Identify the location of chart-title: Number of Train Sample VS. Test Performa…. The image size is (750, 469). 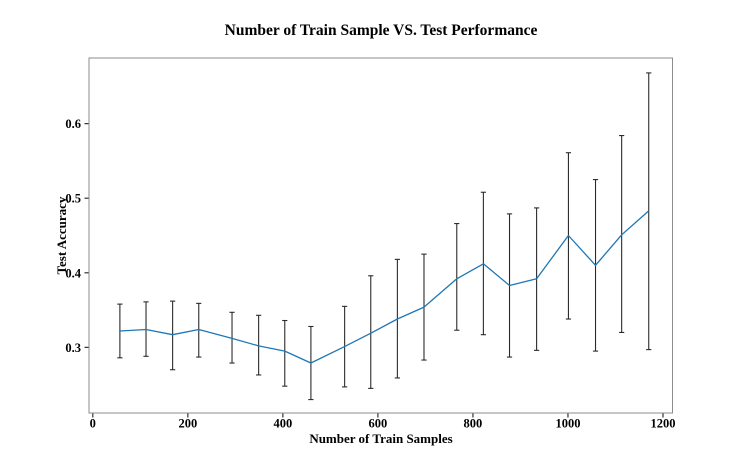
(381, 30).